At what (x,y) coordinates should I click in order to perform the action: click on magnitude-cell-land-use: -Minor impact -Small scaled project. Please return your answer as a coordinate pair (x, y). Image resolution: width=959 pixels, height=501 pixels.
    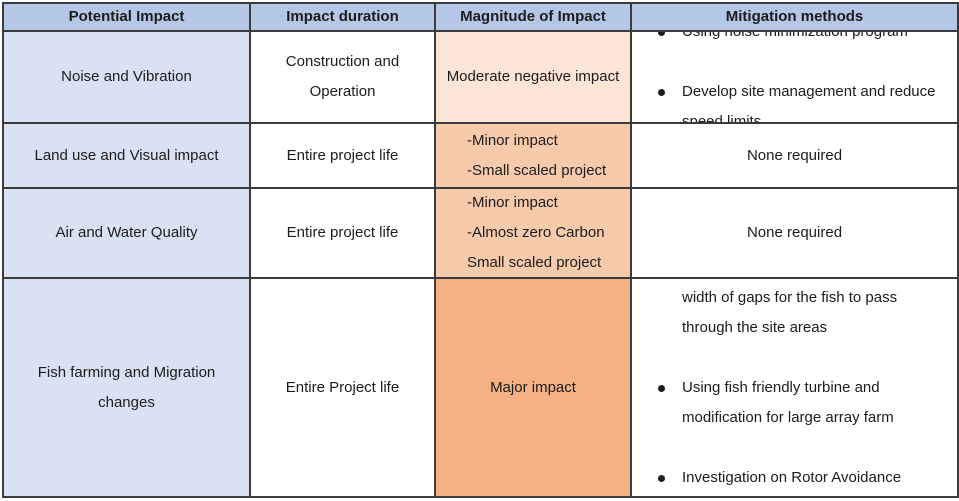
    Looking at the image, I should click on (534, 156).